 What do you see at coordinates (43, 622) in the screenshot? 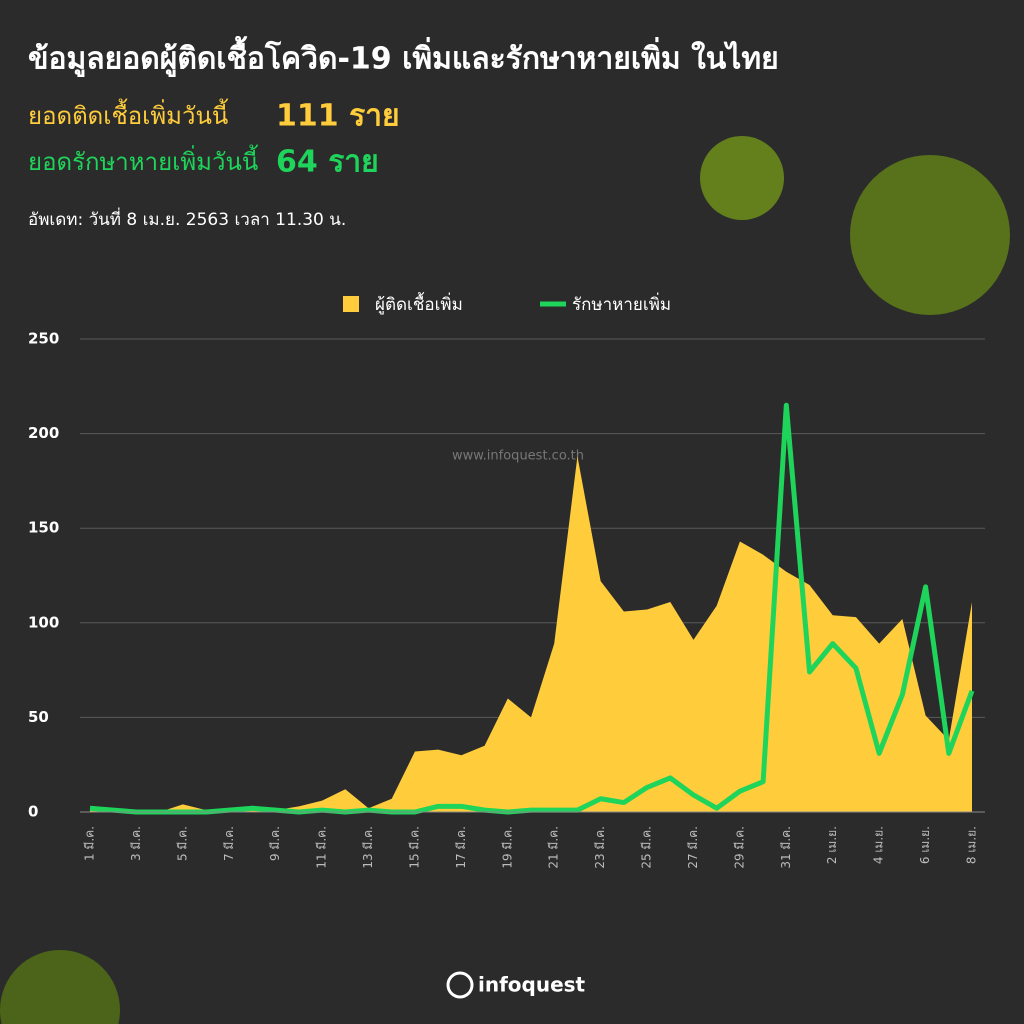
I see `y-tick-label: 100` at bounding box center [43, 622].